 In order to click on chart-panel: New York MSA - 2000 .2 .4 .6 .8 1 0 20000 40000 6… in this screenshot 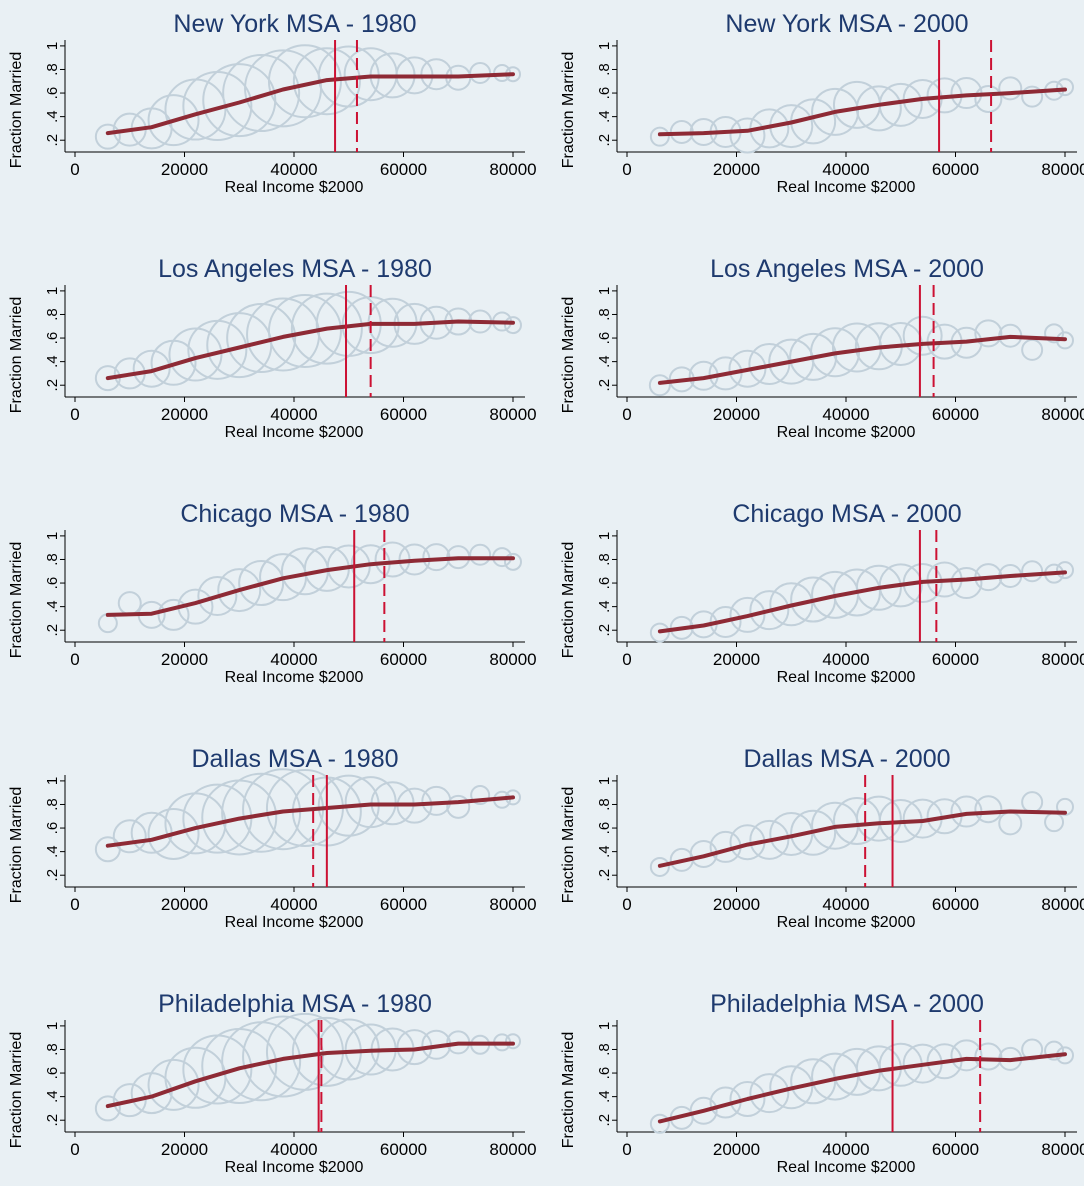, I will do `click(822, 103)`.